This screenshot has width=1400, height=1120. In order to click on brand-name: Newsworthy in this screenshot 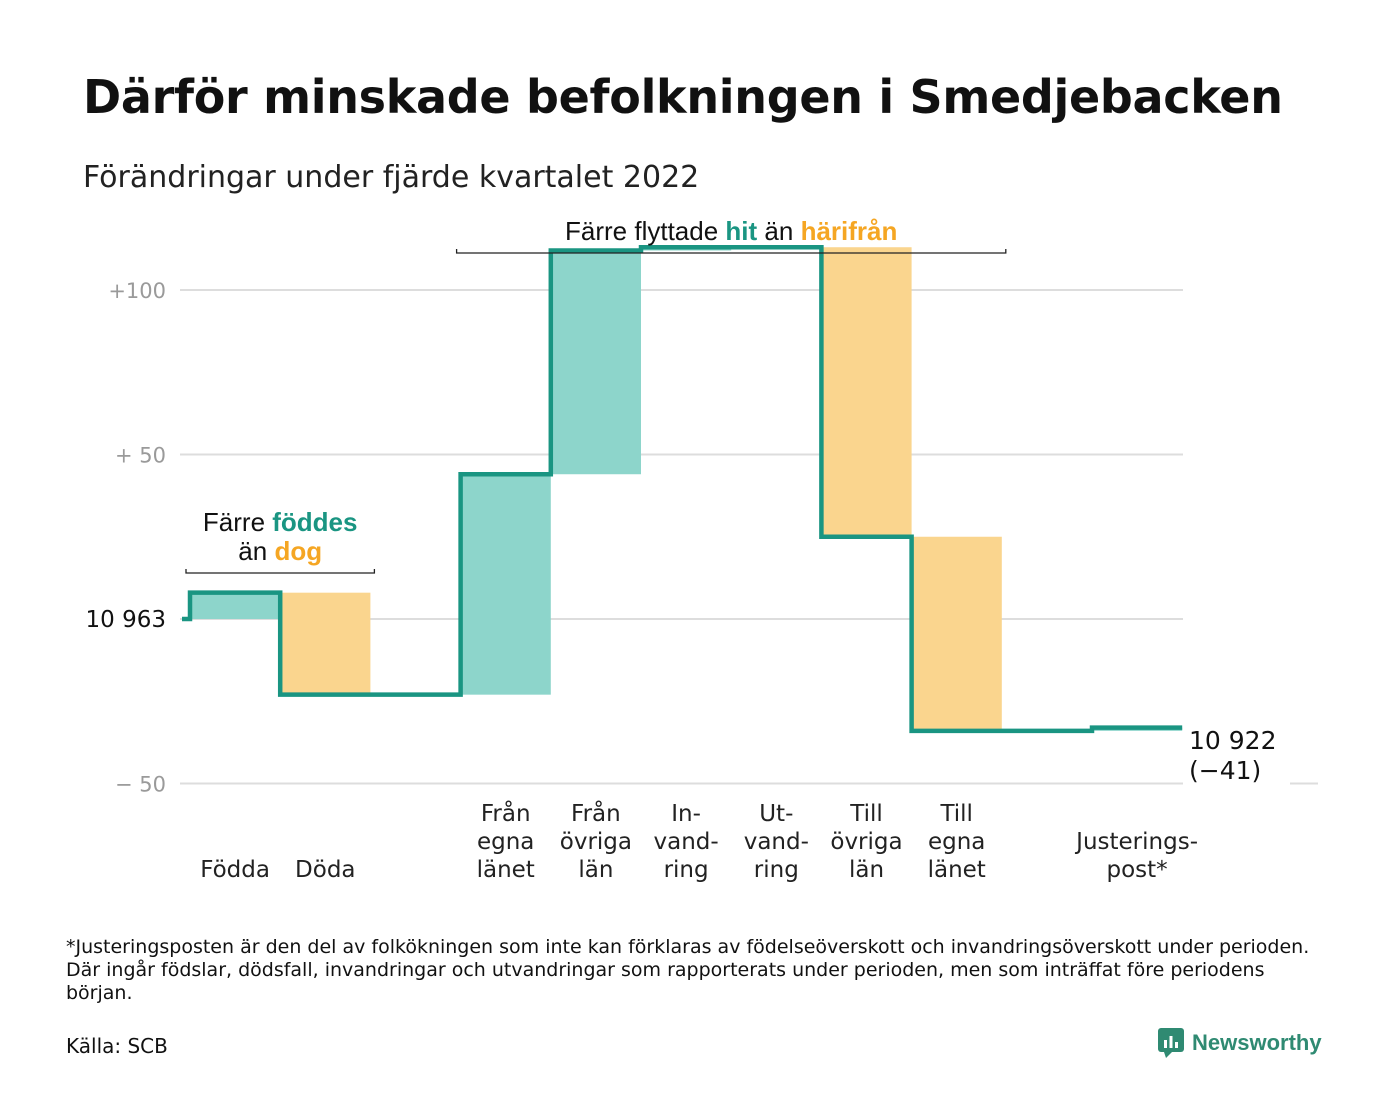, I will do `click(1257, 1042)`.